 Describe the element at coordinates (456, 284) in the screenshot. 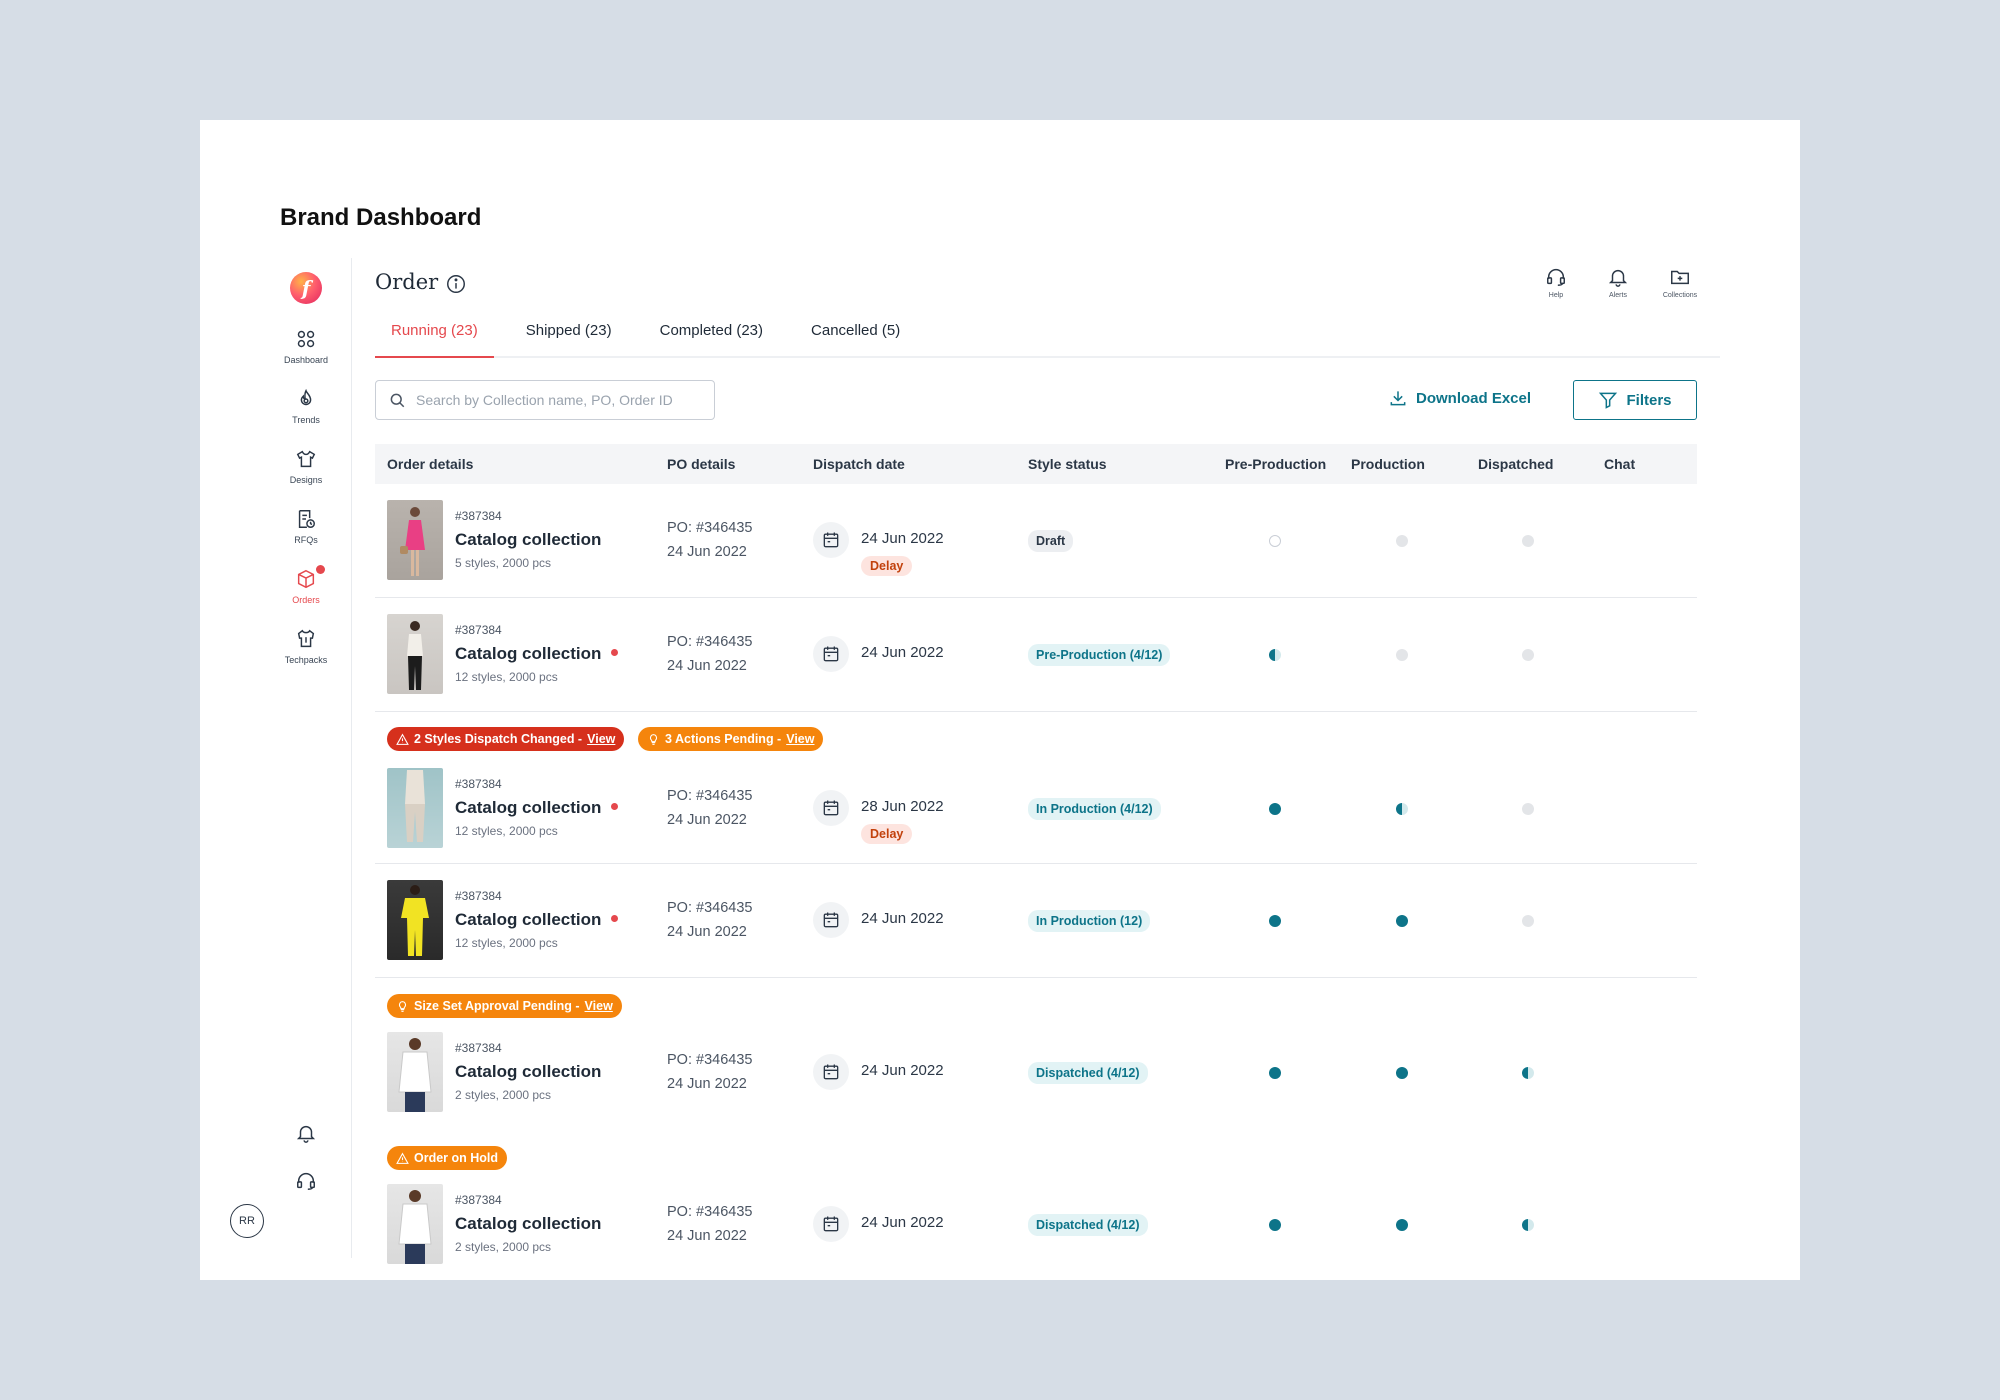

I see `info-icon` at that location.